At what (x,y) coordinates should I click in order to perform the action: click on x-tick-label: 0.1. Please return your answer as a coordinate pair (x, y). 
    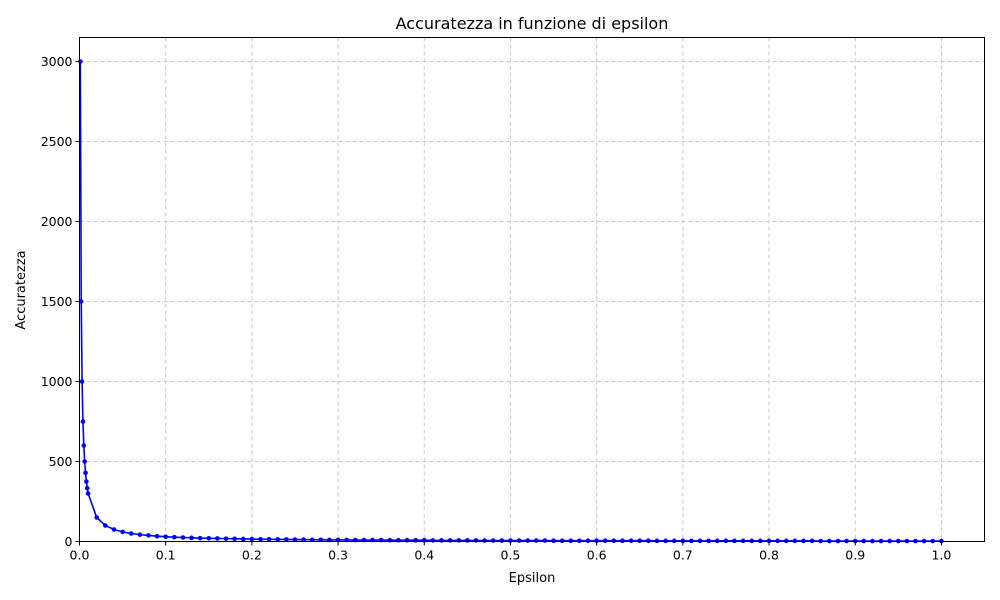
    Looking at the image, I should click on (166, 555).